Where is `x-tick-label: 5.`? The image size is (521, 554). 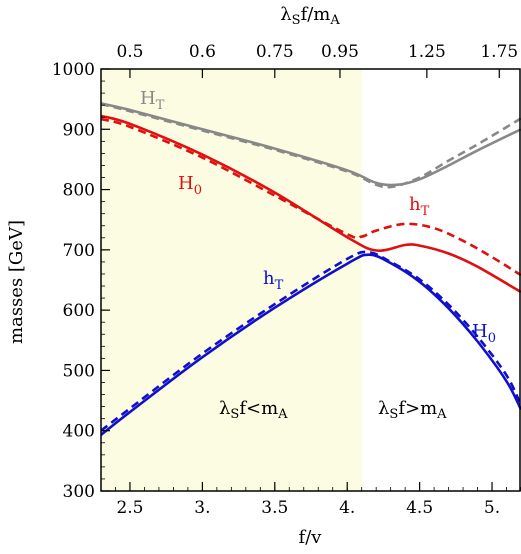 x-tick-label: 5. is located at coordinates (492, 508).